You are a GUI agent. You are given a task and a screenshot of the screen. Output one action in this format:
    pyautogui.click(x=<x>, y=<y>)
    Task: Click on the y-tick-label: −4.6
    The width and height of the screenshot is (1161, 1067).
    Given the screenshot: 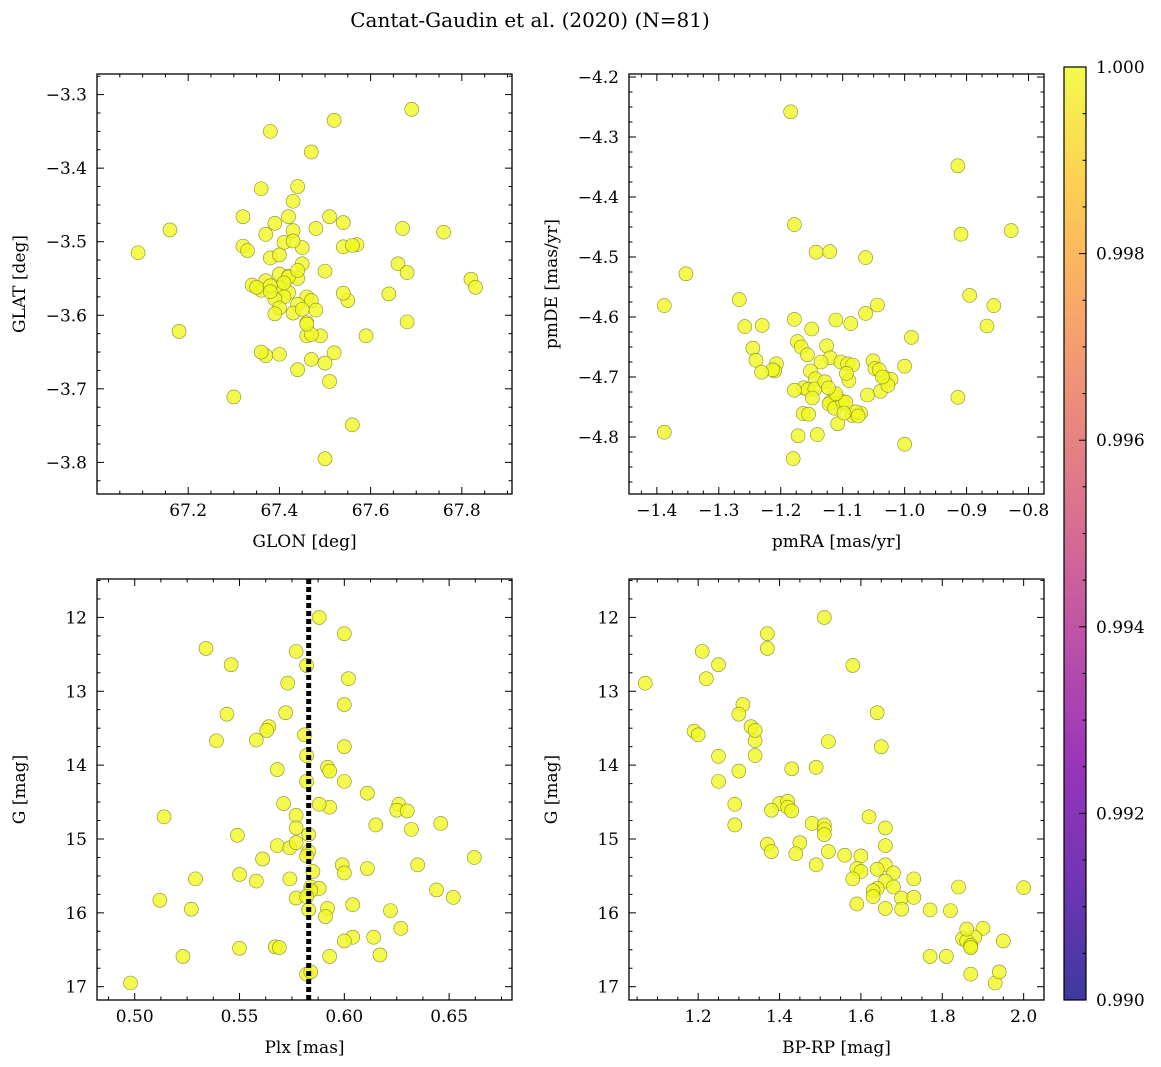 What is the action you would take?
    pyautogui.click(x=598, y=318)
    